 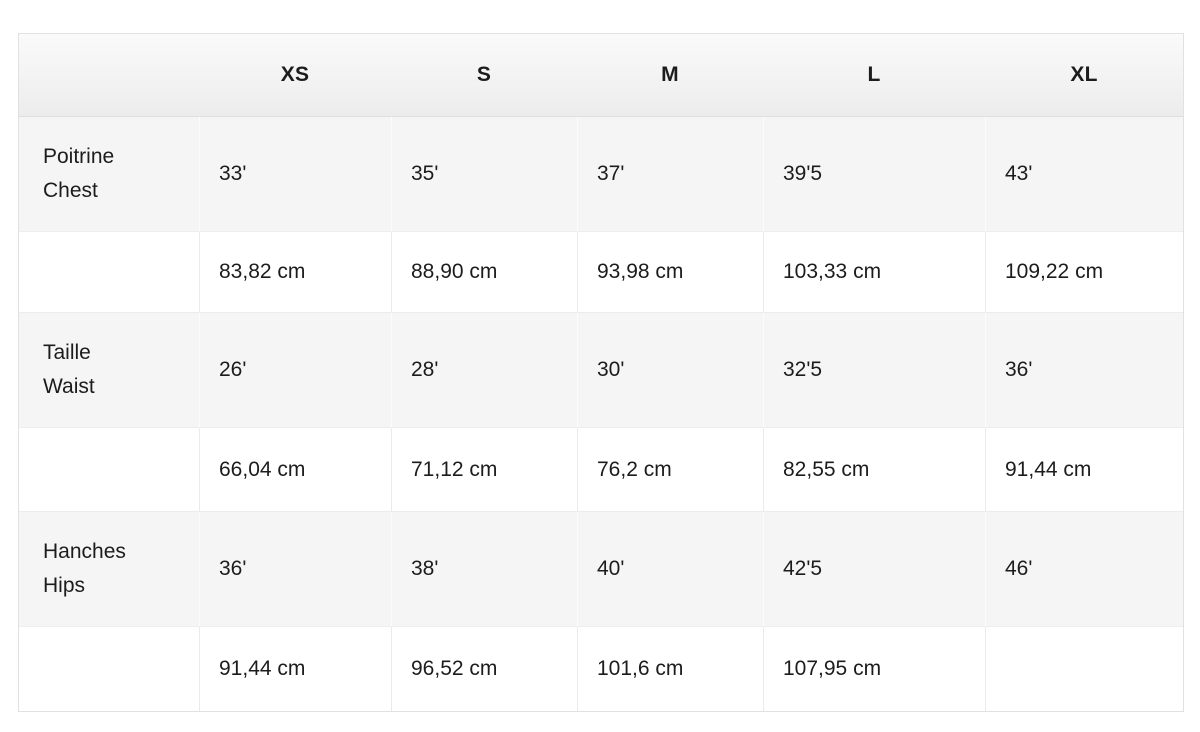 I want to click on hips-inches-xl: 46', so click(x=1084, y=569).